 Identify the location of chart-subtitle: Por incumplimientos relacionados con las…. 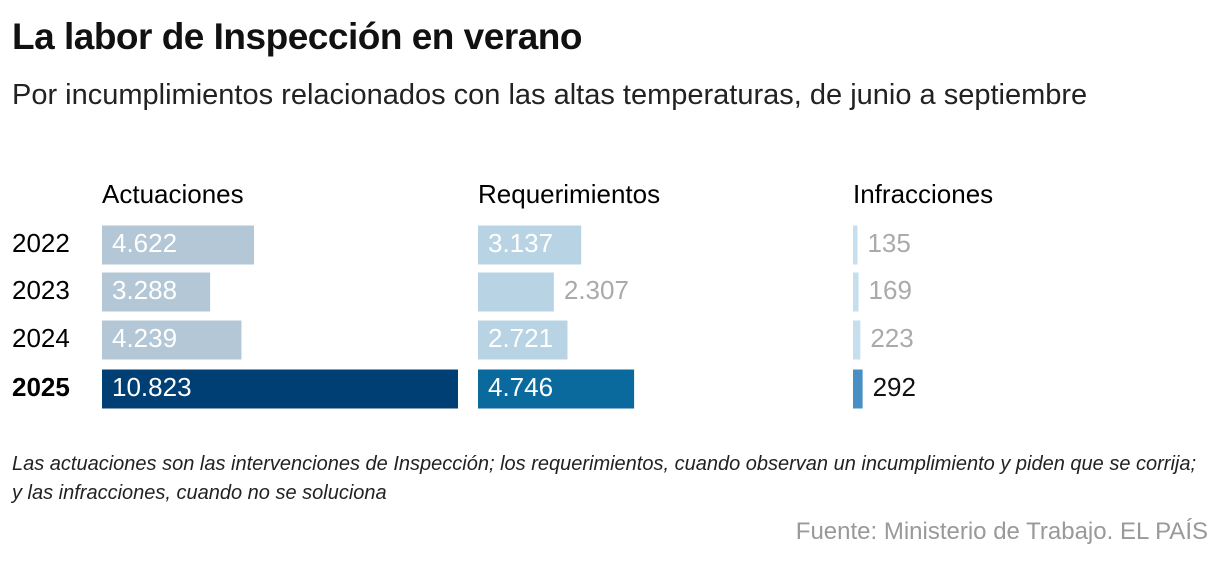
(550, 95).